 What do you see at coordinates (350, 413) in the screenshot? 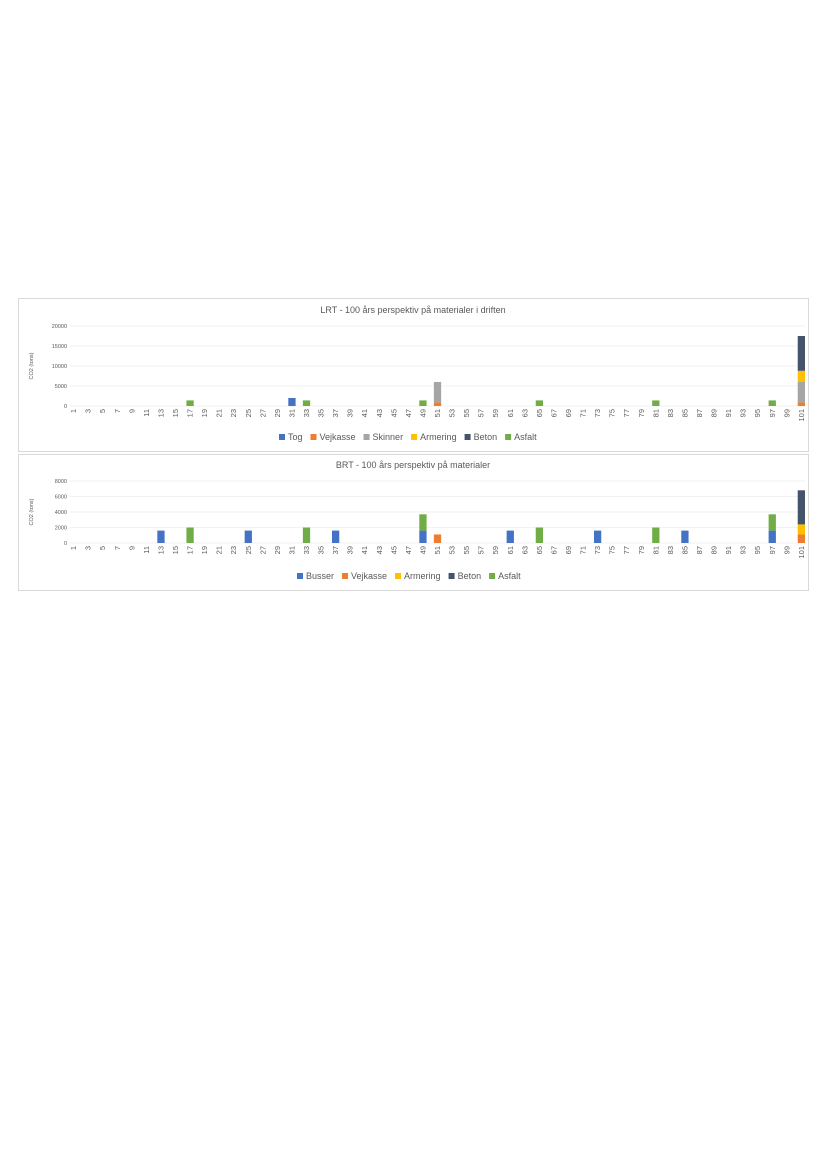
I see `lrt-x-tick-label: 39` at bounding box center [350, 413].